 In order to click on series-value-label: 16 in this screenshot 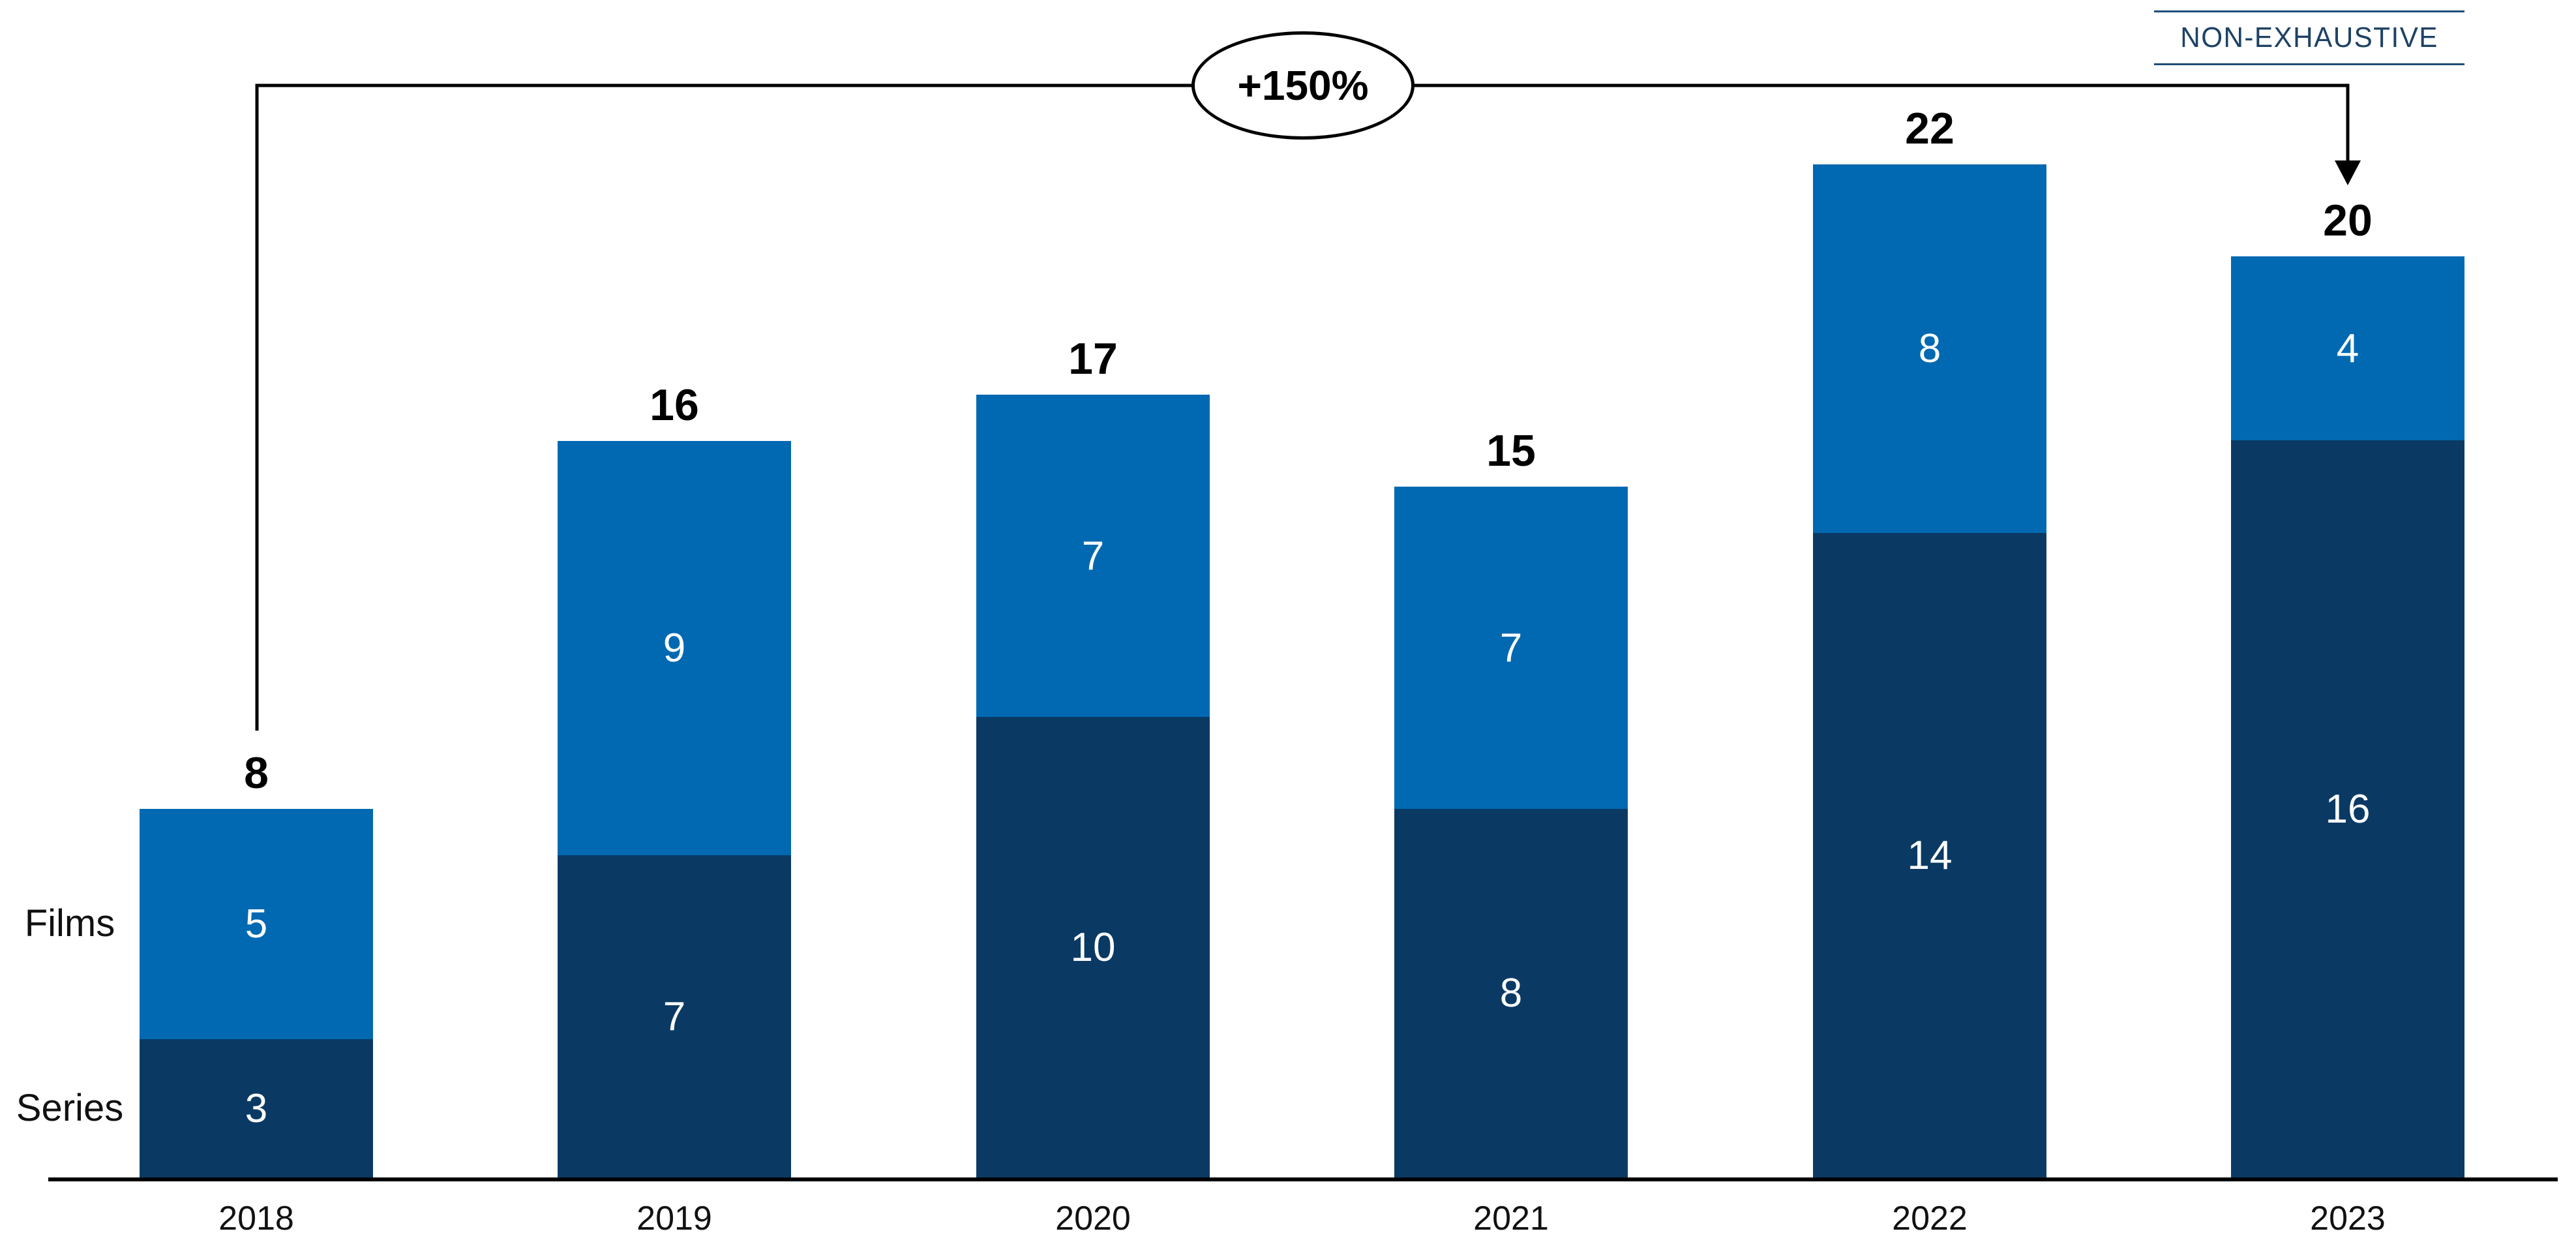, I will do `click(2348, 809)`.